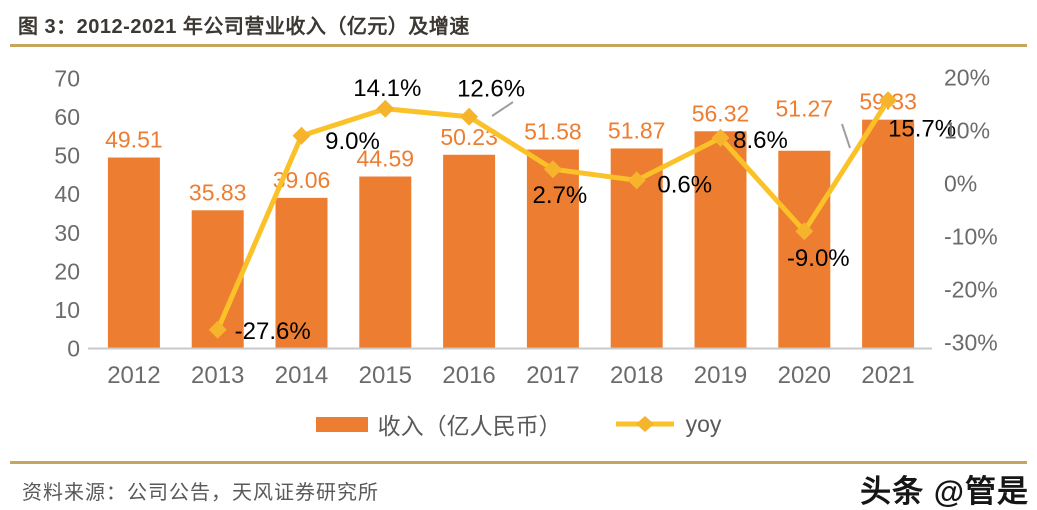 This screenshot has height=510, width=1037. Describe the element at coordinates (703, 423) in the screenshot. I see `legend-yoy-label: yoy` at that location.